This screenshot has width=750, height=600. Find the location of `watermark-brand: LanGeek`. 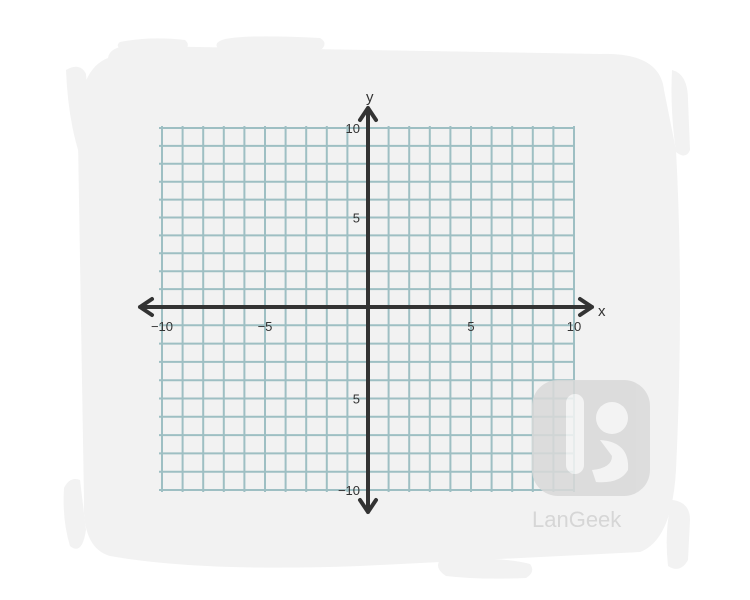

watermark-brand: LanGeek is located at coordinates (577, 519).